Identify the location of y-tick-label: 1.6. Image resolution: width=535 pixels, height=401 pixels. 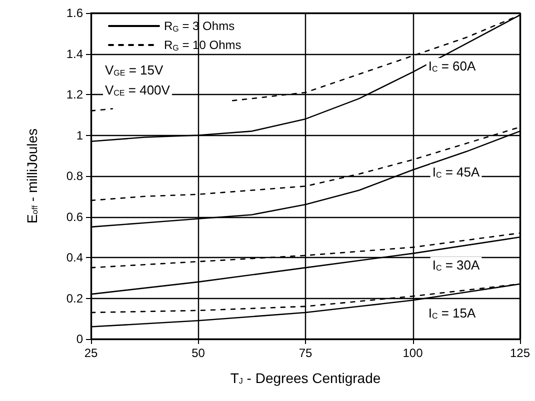
(75, 13).